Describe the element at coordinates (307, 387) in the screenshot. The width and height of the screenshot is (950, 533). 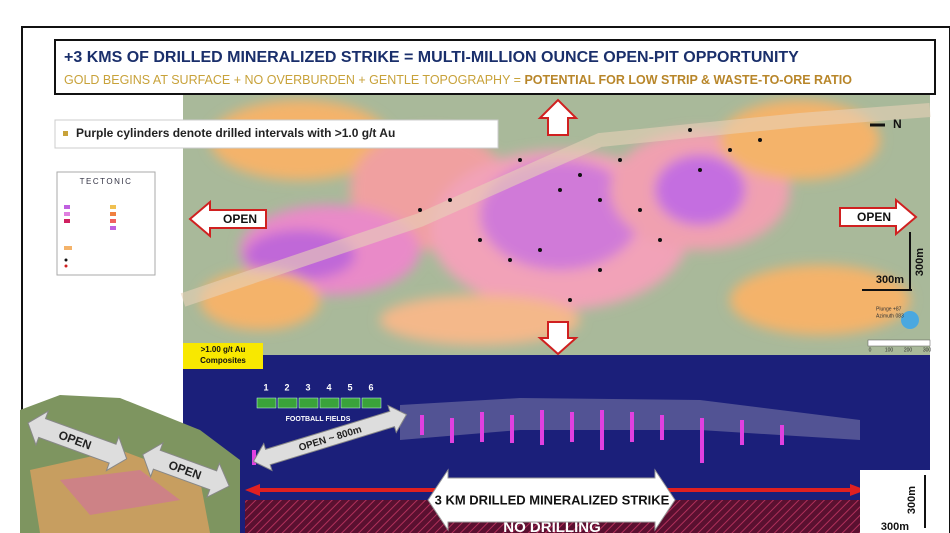
I see `field-number: 3` at that location.